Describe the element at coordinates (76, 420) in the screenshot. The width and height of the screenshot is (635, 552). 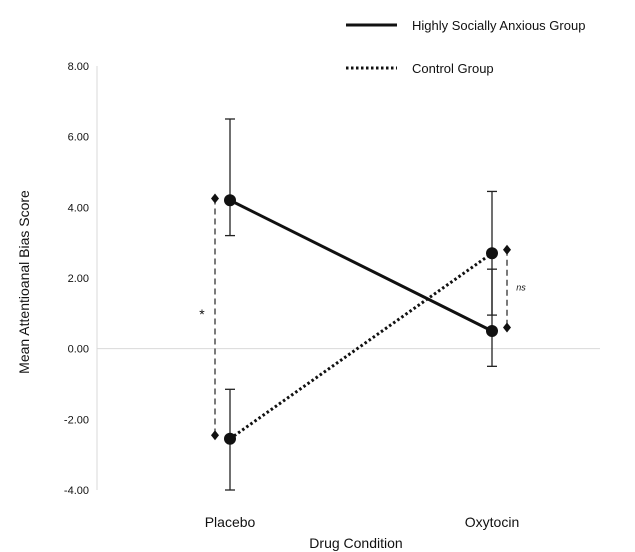
I see `y-tick-label: -2.00` at that location.